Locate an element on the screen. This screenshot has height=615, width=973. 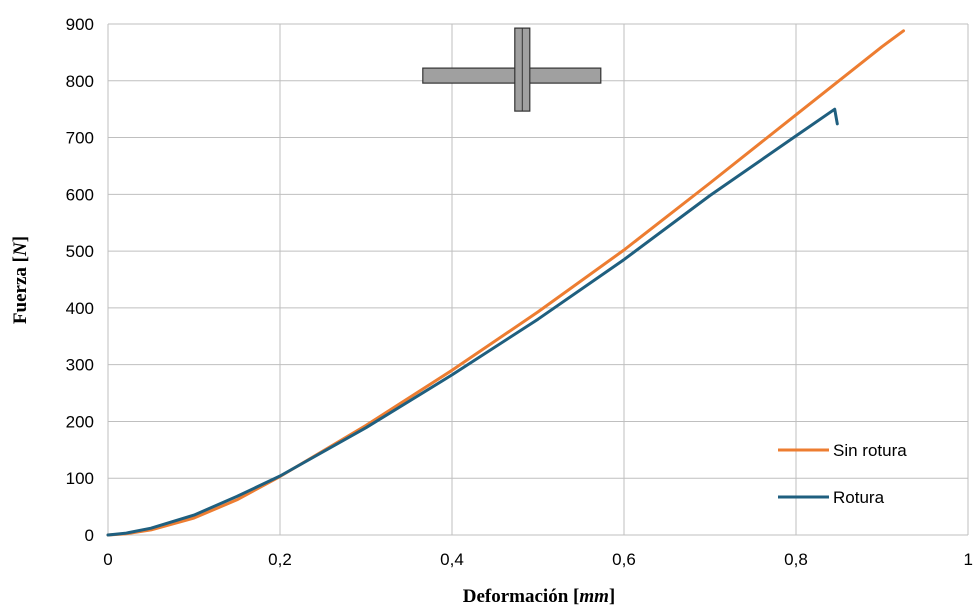
x-tick-label: 0,2 is located at coordinates (280, 559).